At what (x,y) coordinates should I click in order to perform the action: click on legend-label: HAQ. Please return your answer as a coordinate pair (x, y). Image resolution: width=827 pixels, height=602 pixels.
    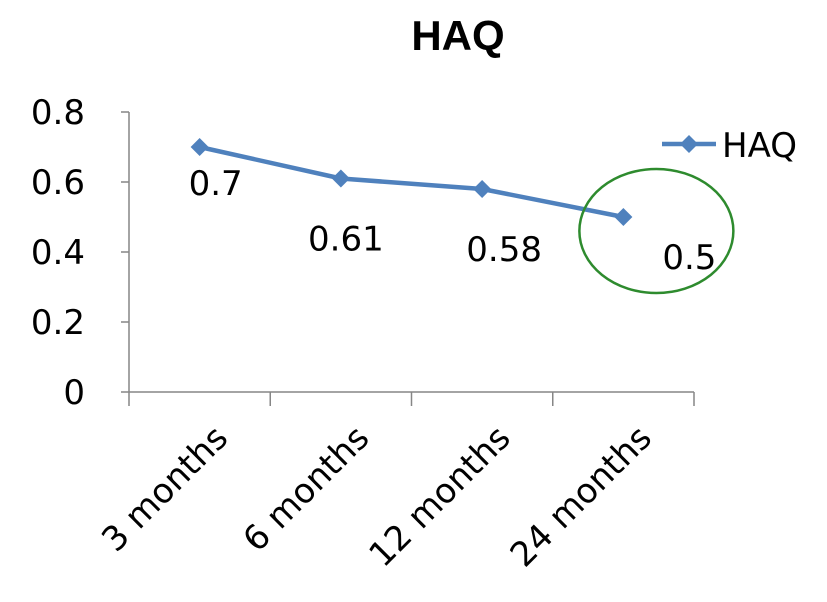
    Looking at the image, I should click on (759, 146).